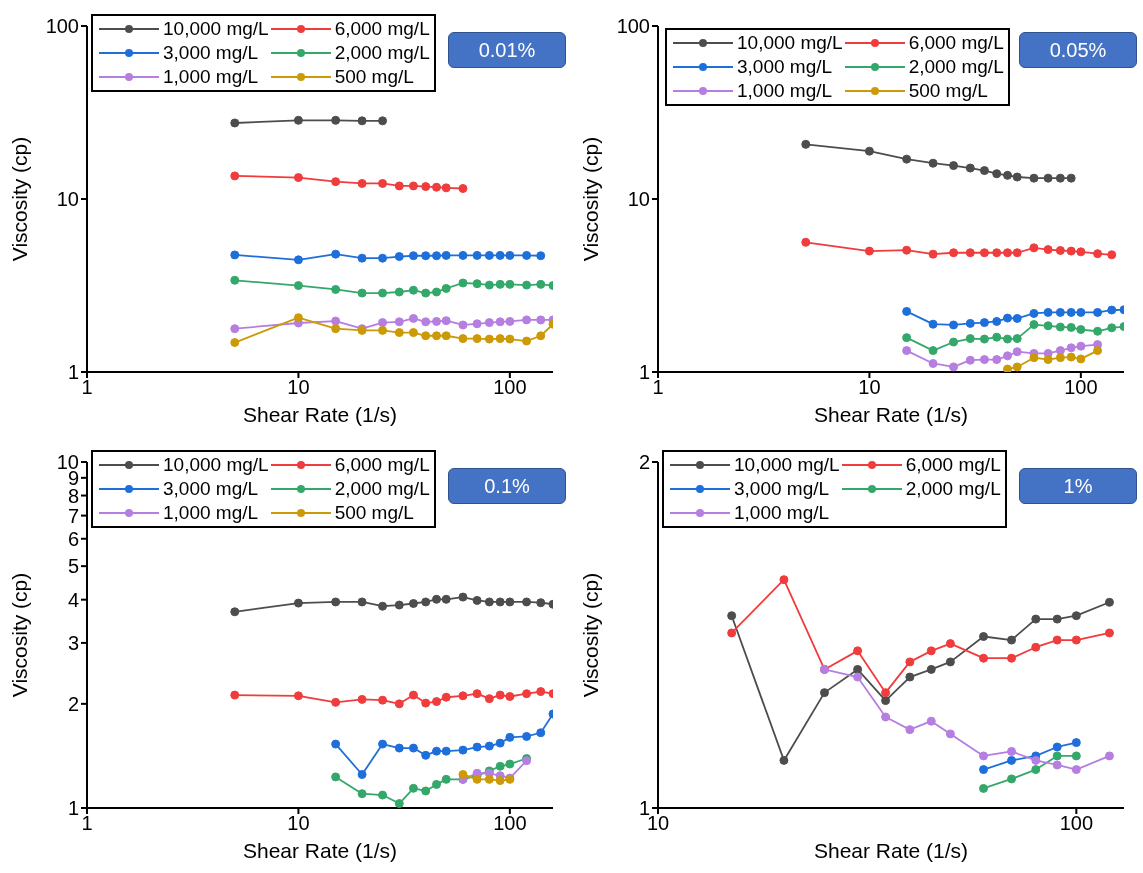 This screenshot has width=1143, height=873. I want to click on y-tick-label: 5, so click(73, 566).